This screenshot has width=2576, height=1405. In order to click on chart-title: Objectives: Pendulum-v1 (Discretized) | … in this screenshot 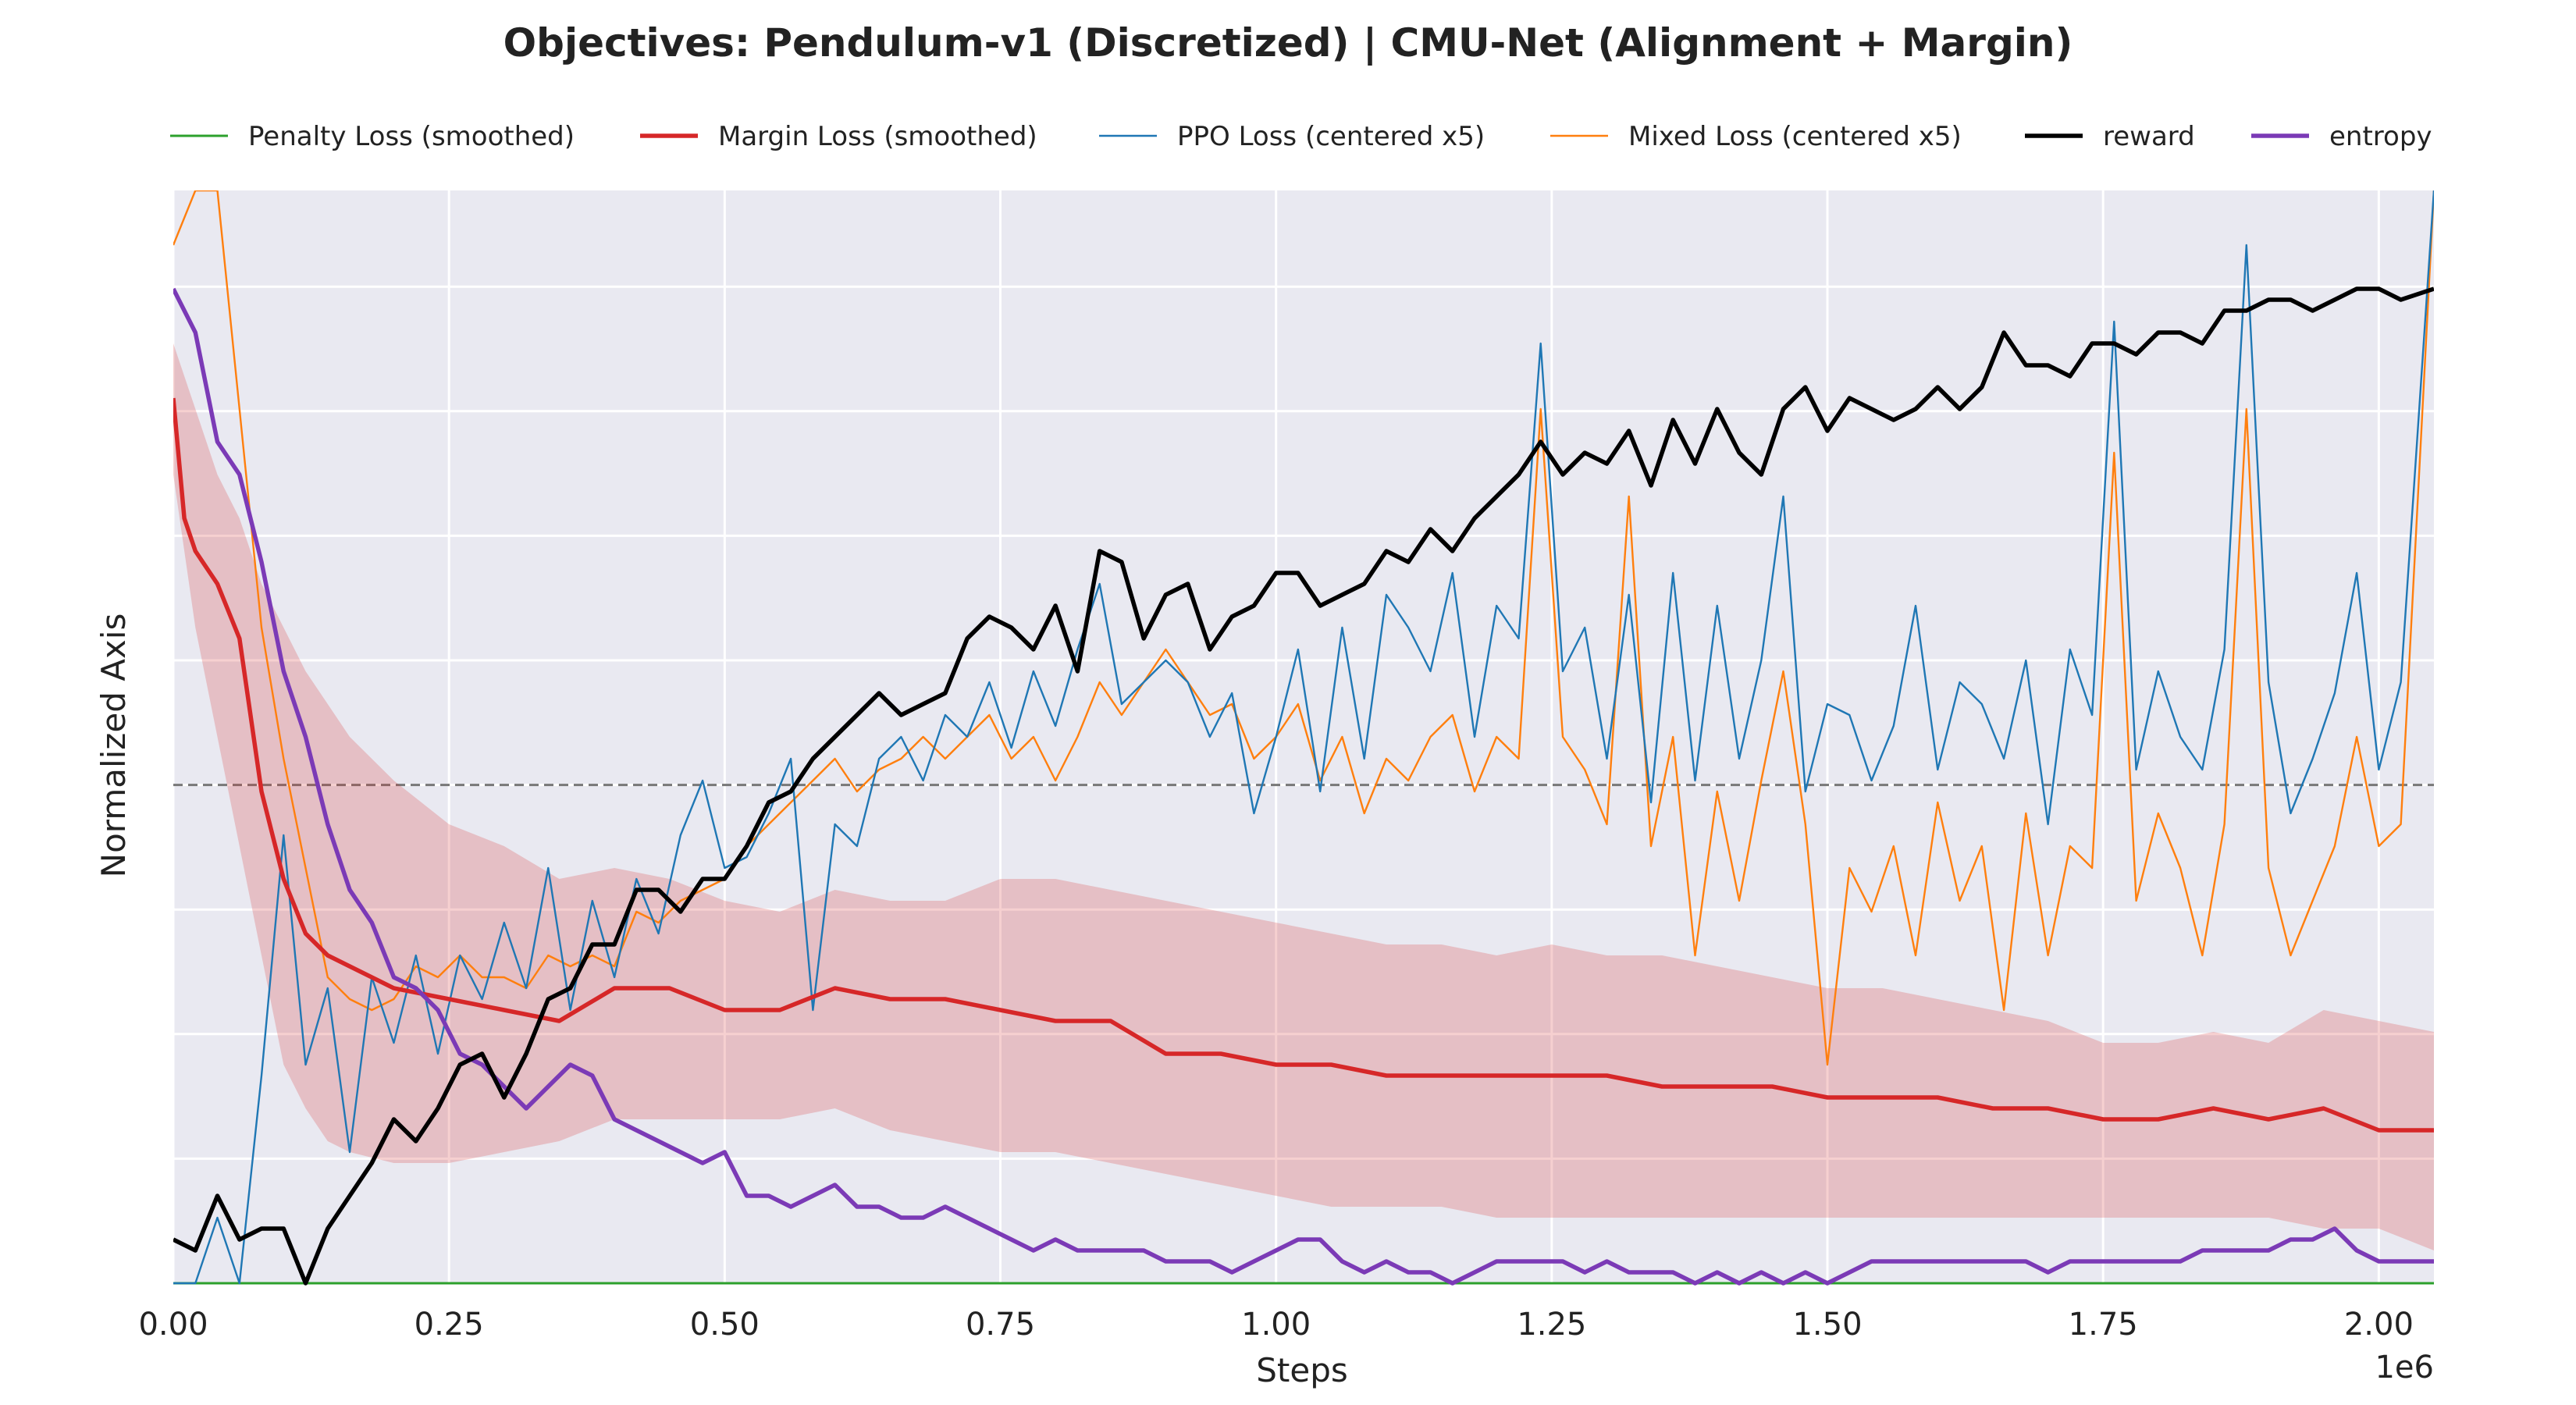, I will do `click(1288, 43)`.